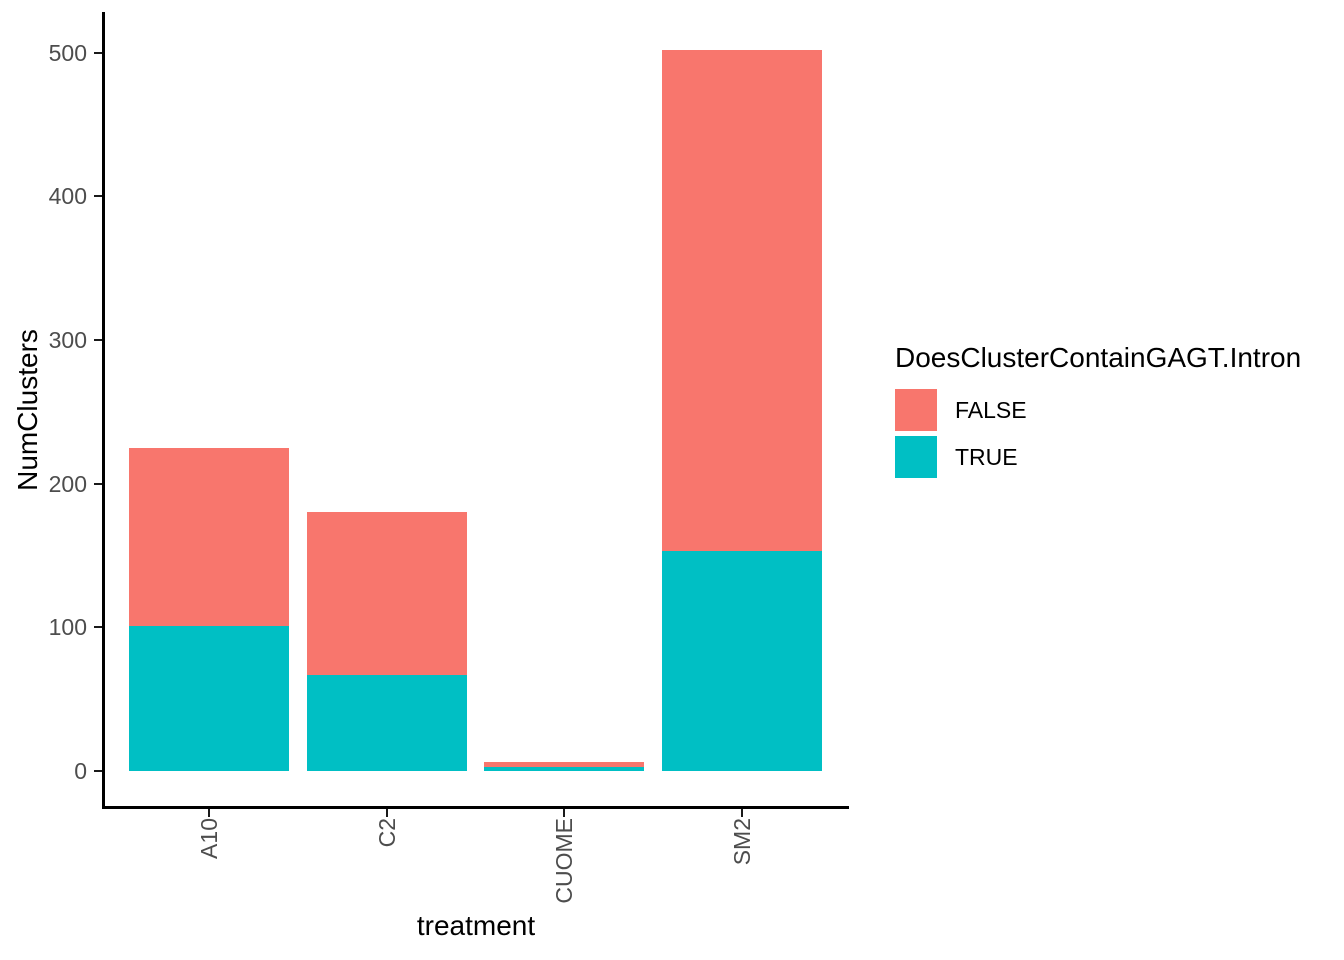  What do you see at coordinates (386, 813) in the screenshot?
I see `x-tick-mark-c2` at bounding box center [386, 813].